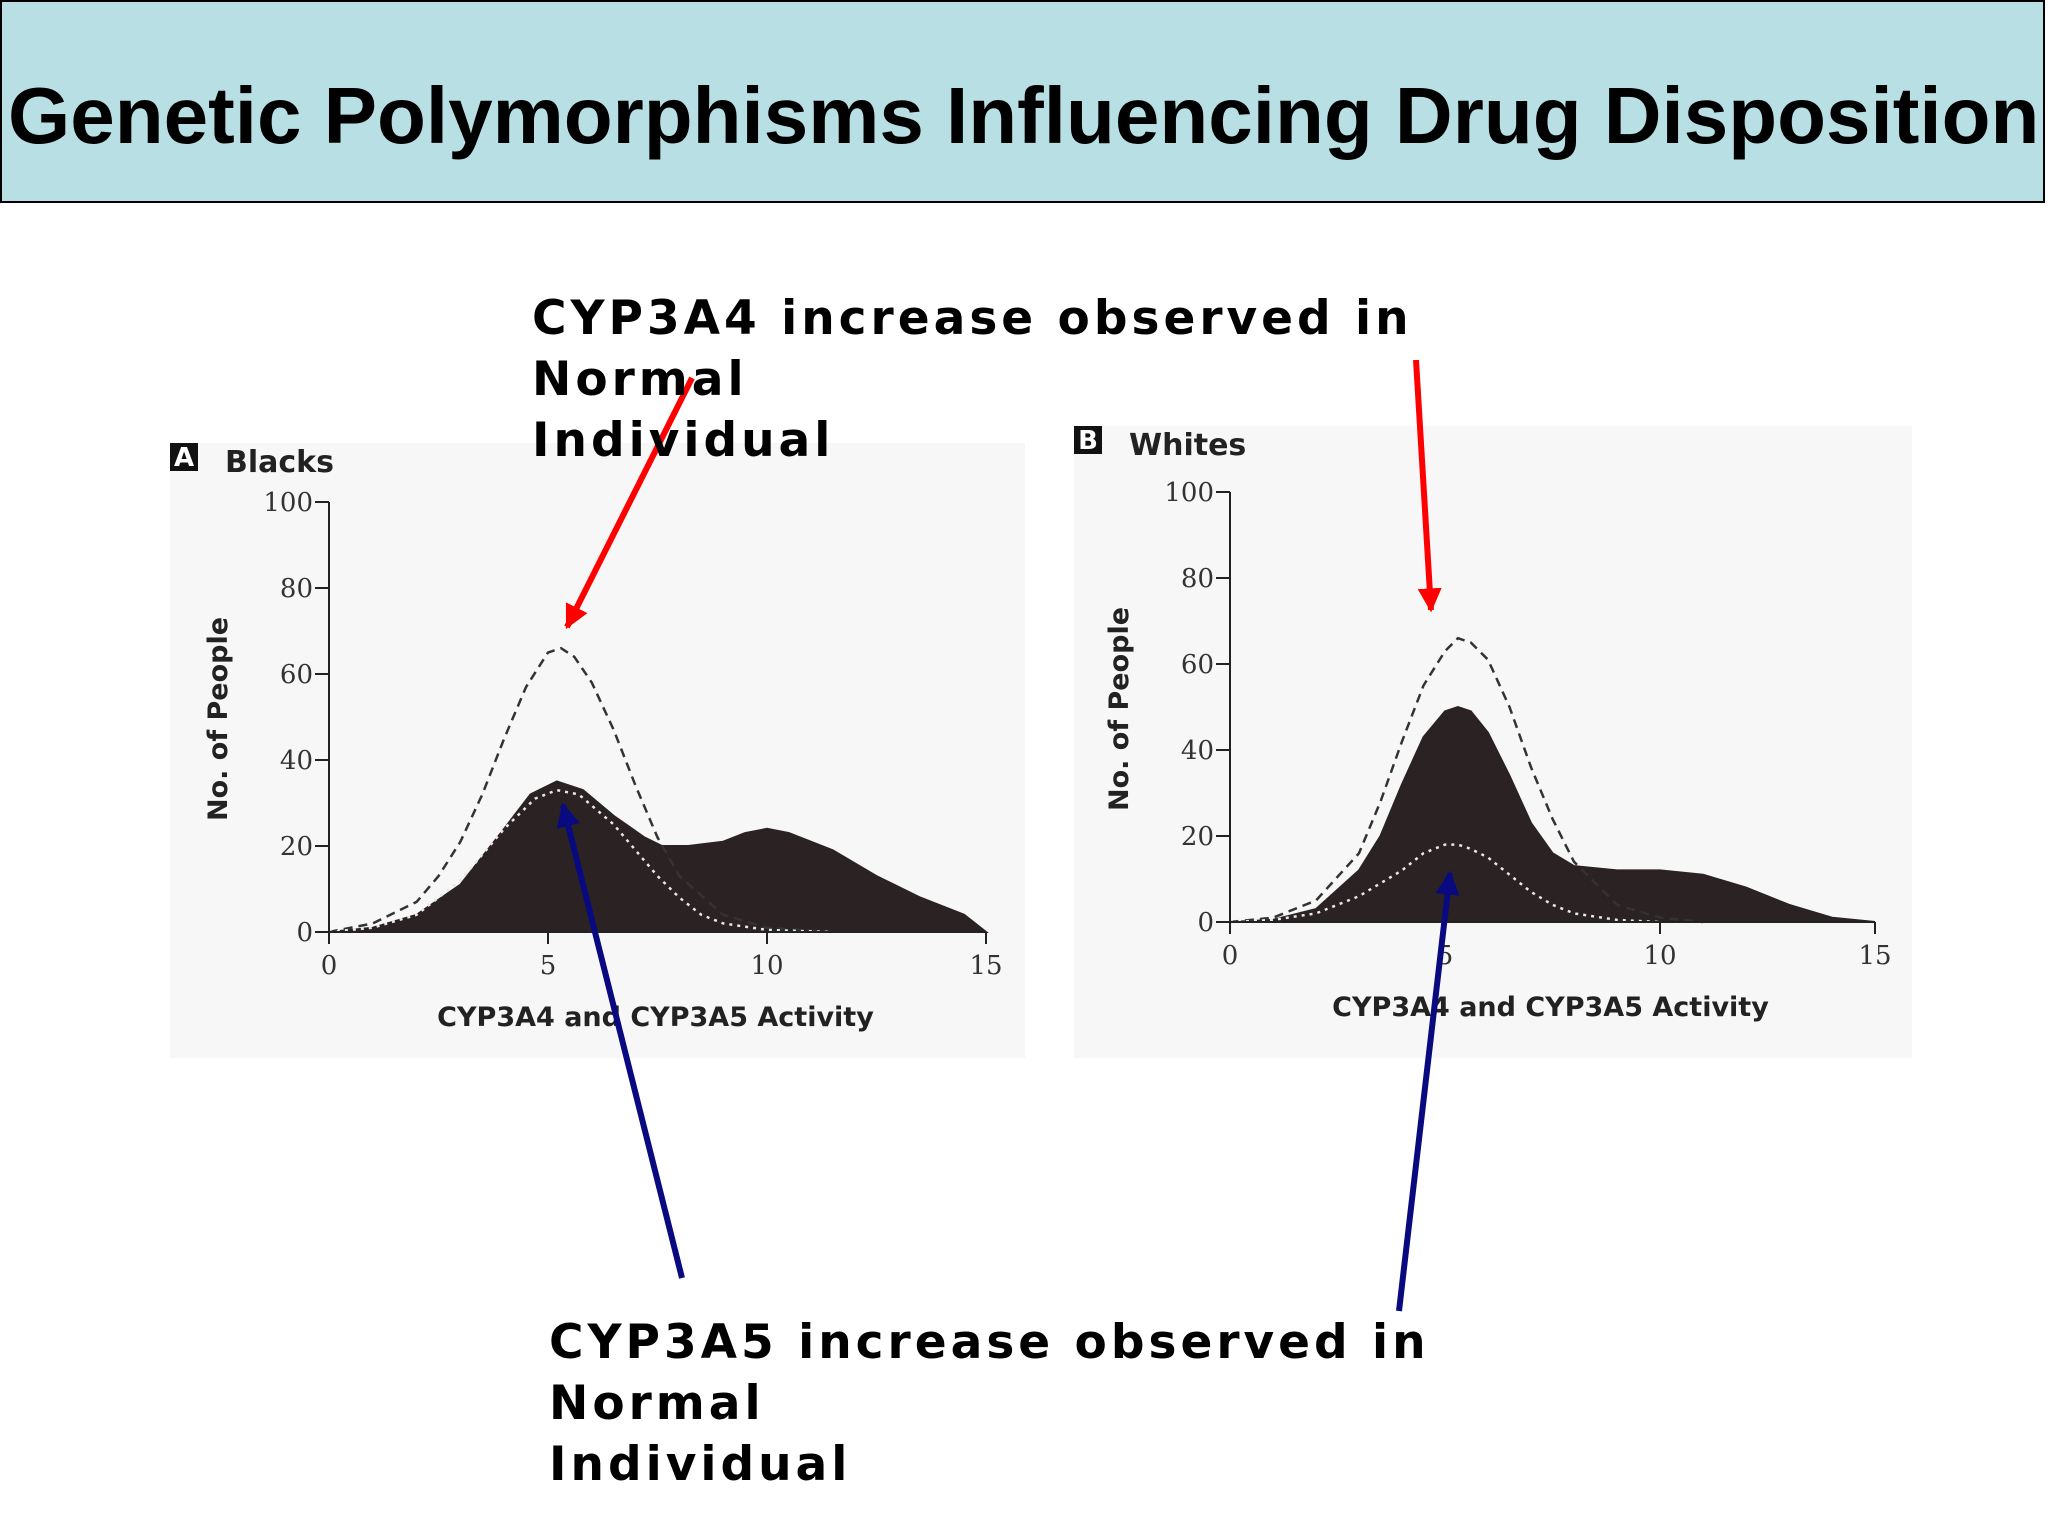 This screenshot has width=2048, height=1536. Describe the element at coordinates (1428, 1091) in the screenshot. I see `arrow-cyp3a5-whites` at that location.